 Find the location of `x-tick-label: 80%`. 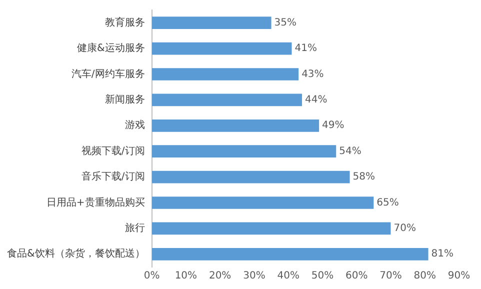

x-tick-label: 80% is located at coordinates (425, 276).